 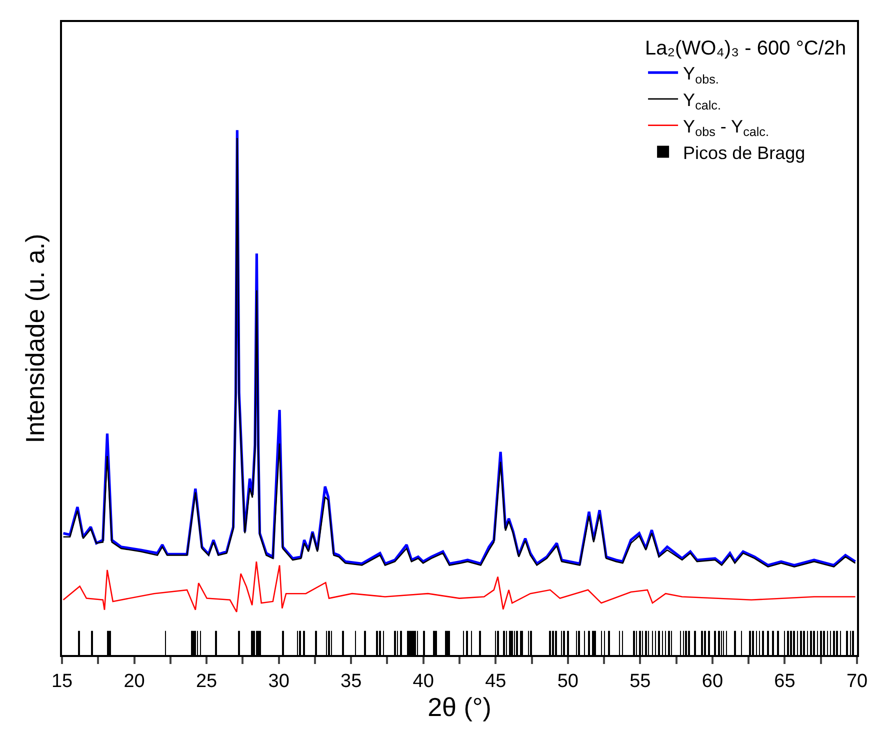 What do you see at coordinates (857, 681) in the screenshot?
I see `x-tick-label: 70` at bounding box center [857, 681].